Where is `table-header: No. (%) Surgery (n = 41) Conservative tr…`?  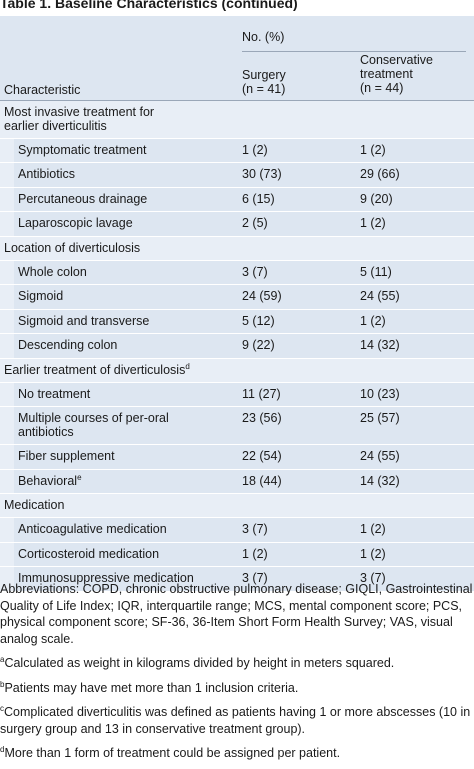 table-header: No. (%) Surgery (n = 41) Conservative tr… is located at coordinates (237, 58).